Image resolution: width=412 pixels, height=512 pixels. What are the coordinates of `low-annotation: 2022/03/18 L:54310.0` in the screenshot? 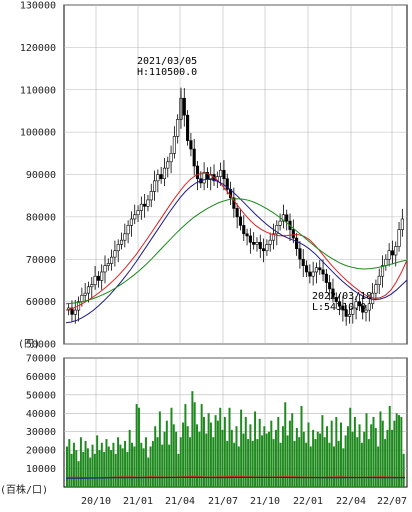 It's located at (342, 302).